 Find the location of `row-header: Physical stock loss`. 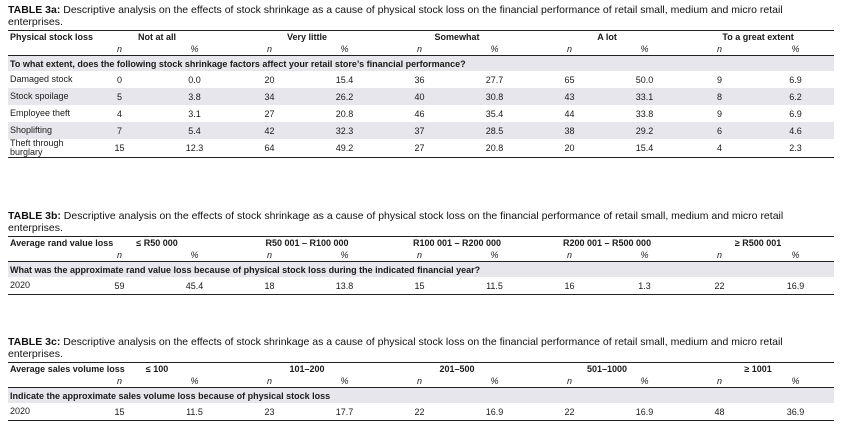

row-header: Physical stock loss is located at coordinates (52, 36).